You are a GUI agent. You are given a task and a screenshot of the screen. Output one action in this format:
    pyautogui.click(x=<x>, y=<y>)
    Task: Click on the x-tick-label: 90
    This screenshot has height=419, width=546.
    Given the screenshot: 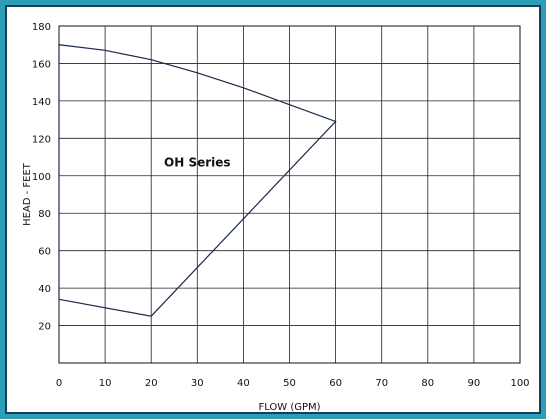 What is the action you would take?
    pyautogui.click(x=474, y=383)
    